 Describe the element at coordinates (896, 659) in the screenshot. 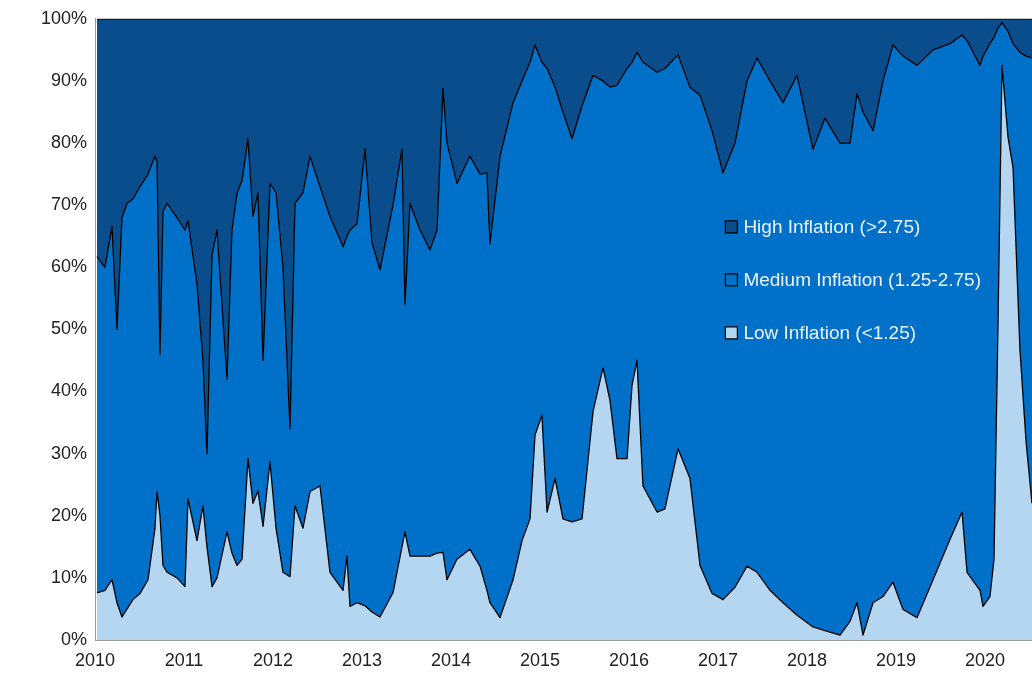

I see `x-tick-label: 2019` at that location.